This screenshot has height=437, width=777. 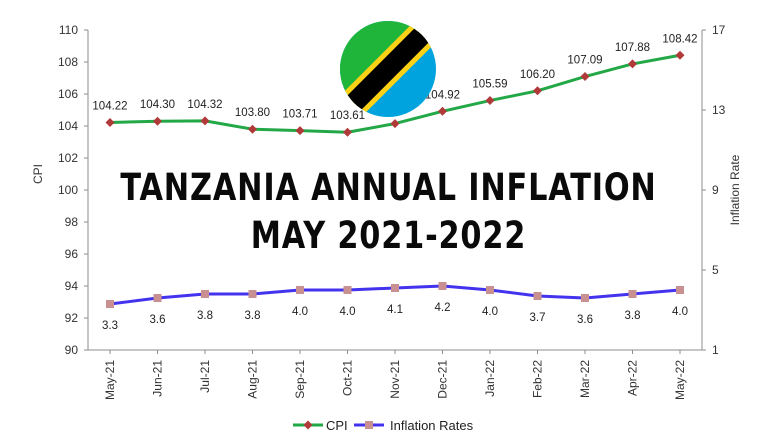 What do you see at coordinates (72, 318) in the screenshot?
I see `y-tick-label: 92` at bounding box center [72, 318].